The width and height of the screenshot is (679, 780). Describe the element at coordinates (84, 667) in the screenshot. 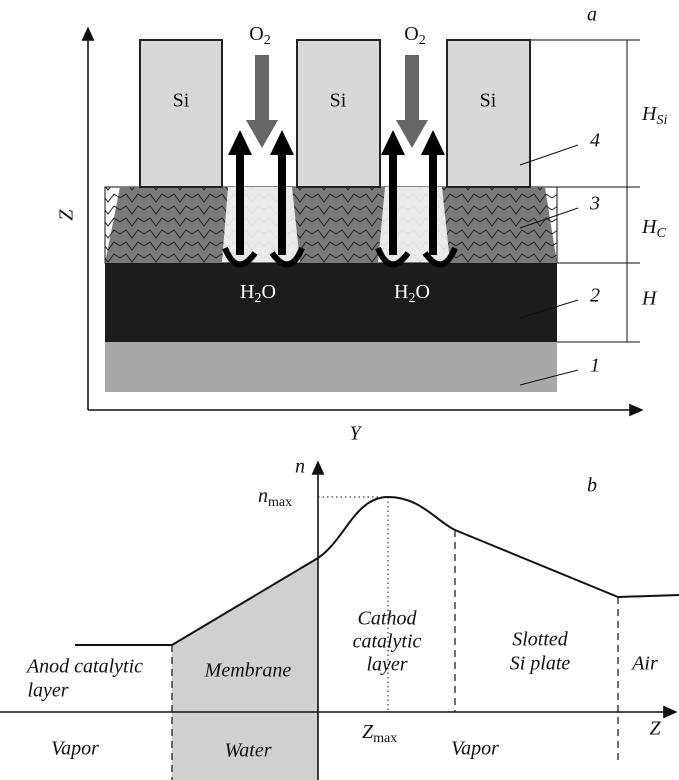

I see `region-label: Anod catalytic` at that location.